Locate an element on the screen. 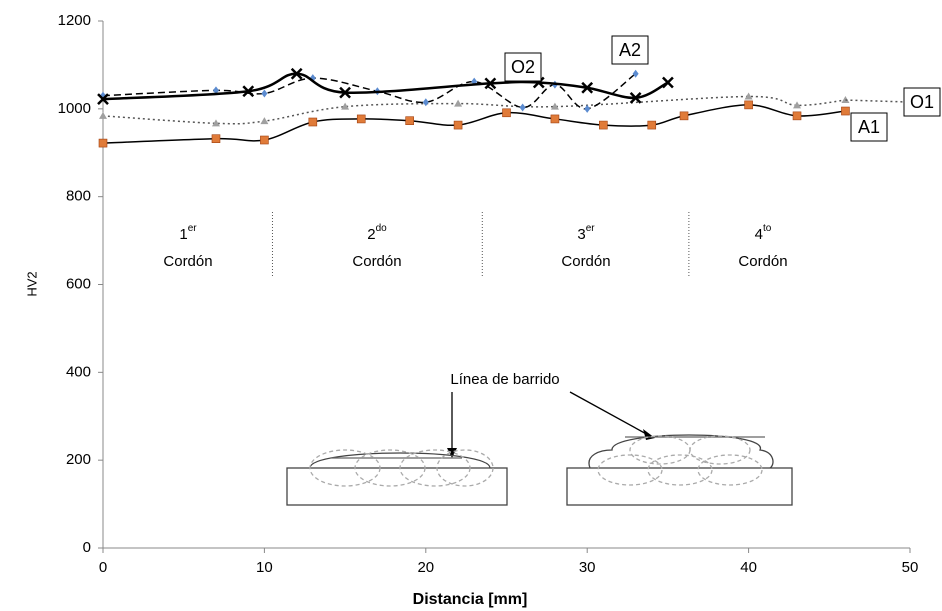  section-number: 2do is located at coordinates (377, 233).